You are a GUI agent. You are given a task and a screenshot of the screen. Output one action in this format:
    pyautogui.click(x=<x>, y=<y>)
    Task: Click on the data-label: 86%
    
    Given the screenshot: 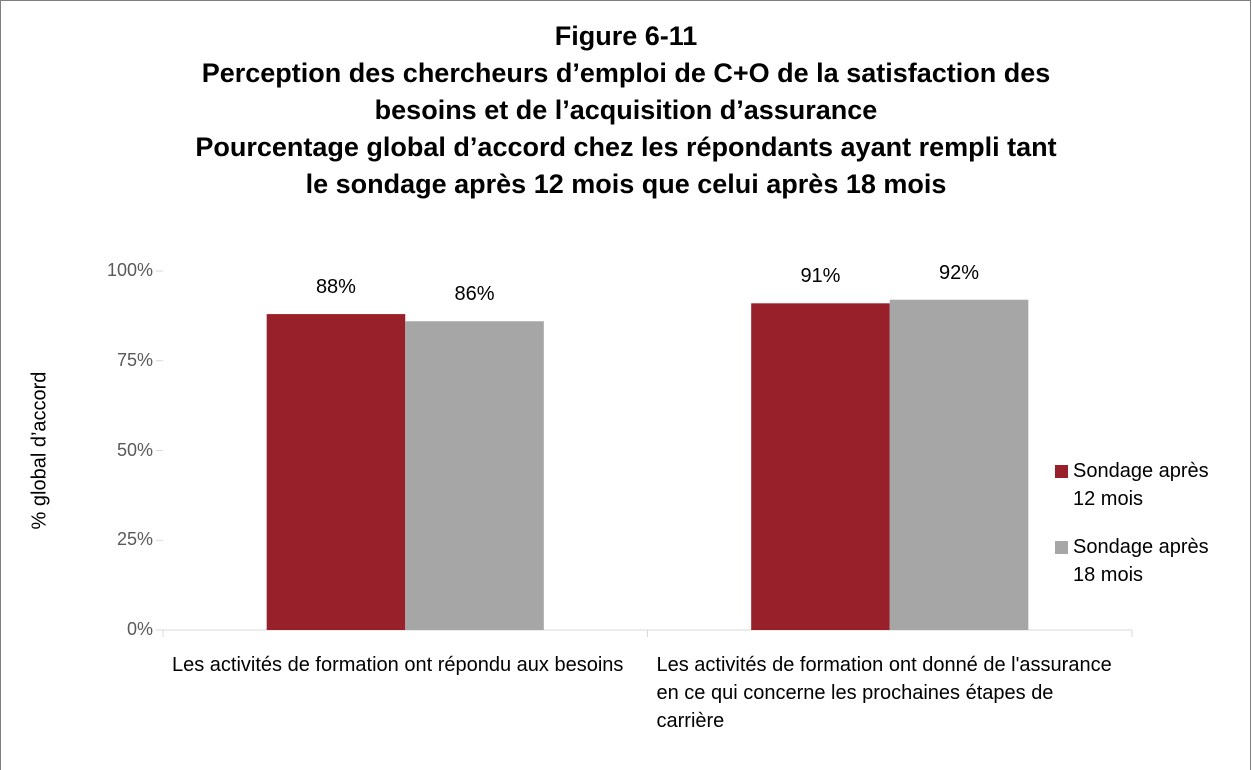 What is the action you would take?
    pyautogui.click(x=474, y=294)
    